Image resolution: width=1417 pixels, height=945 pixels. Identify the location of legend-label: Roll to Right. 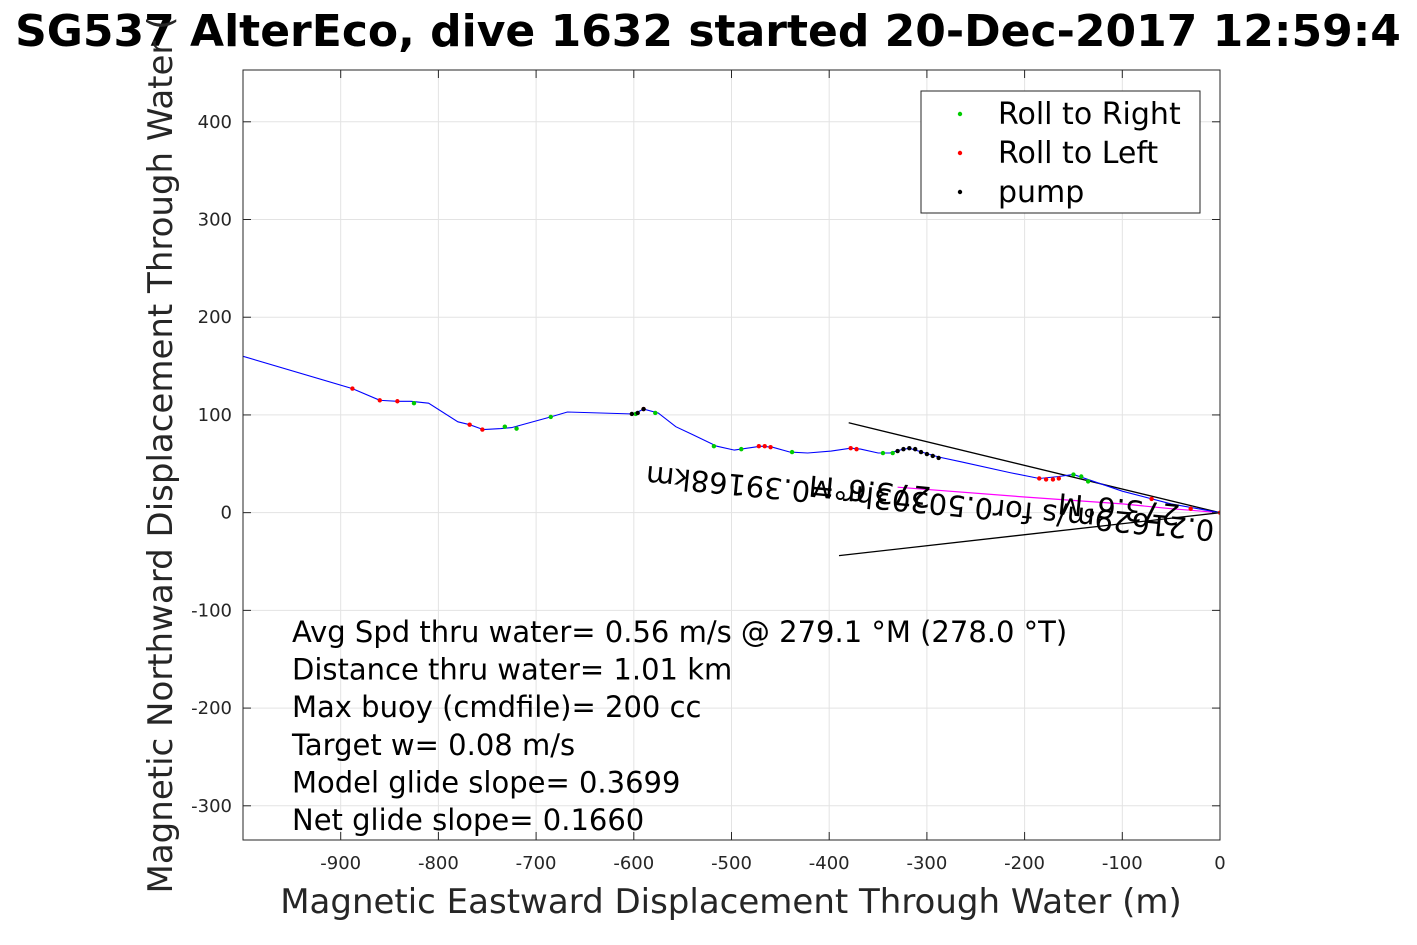
(1089, 114).